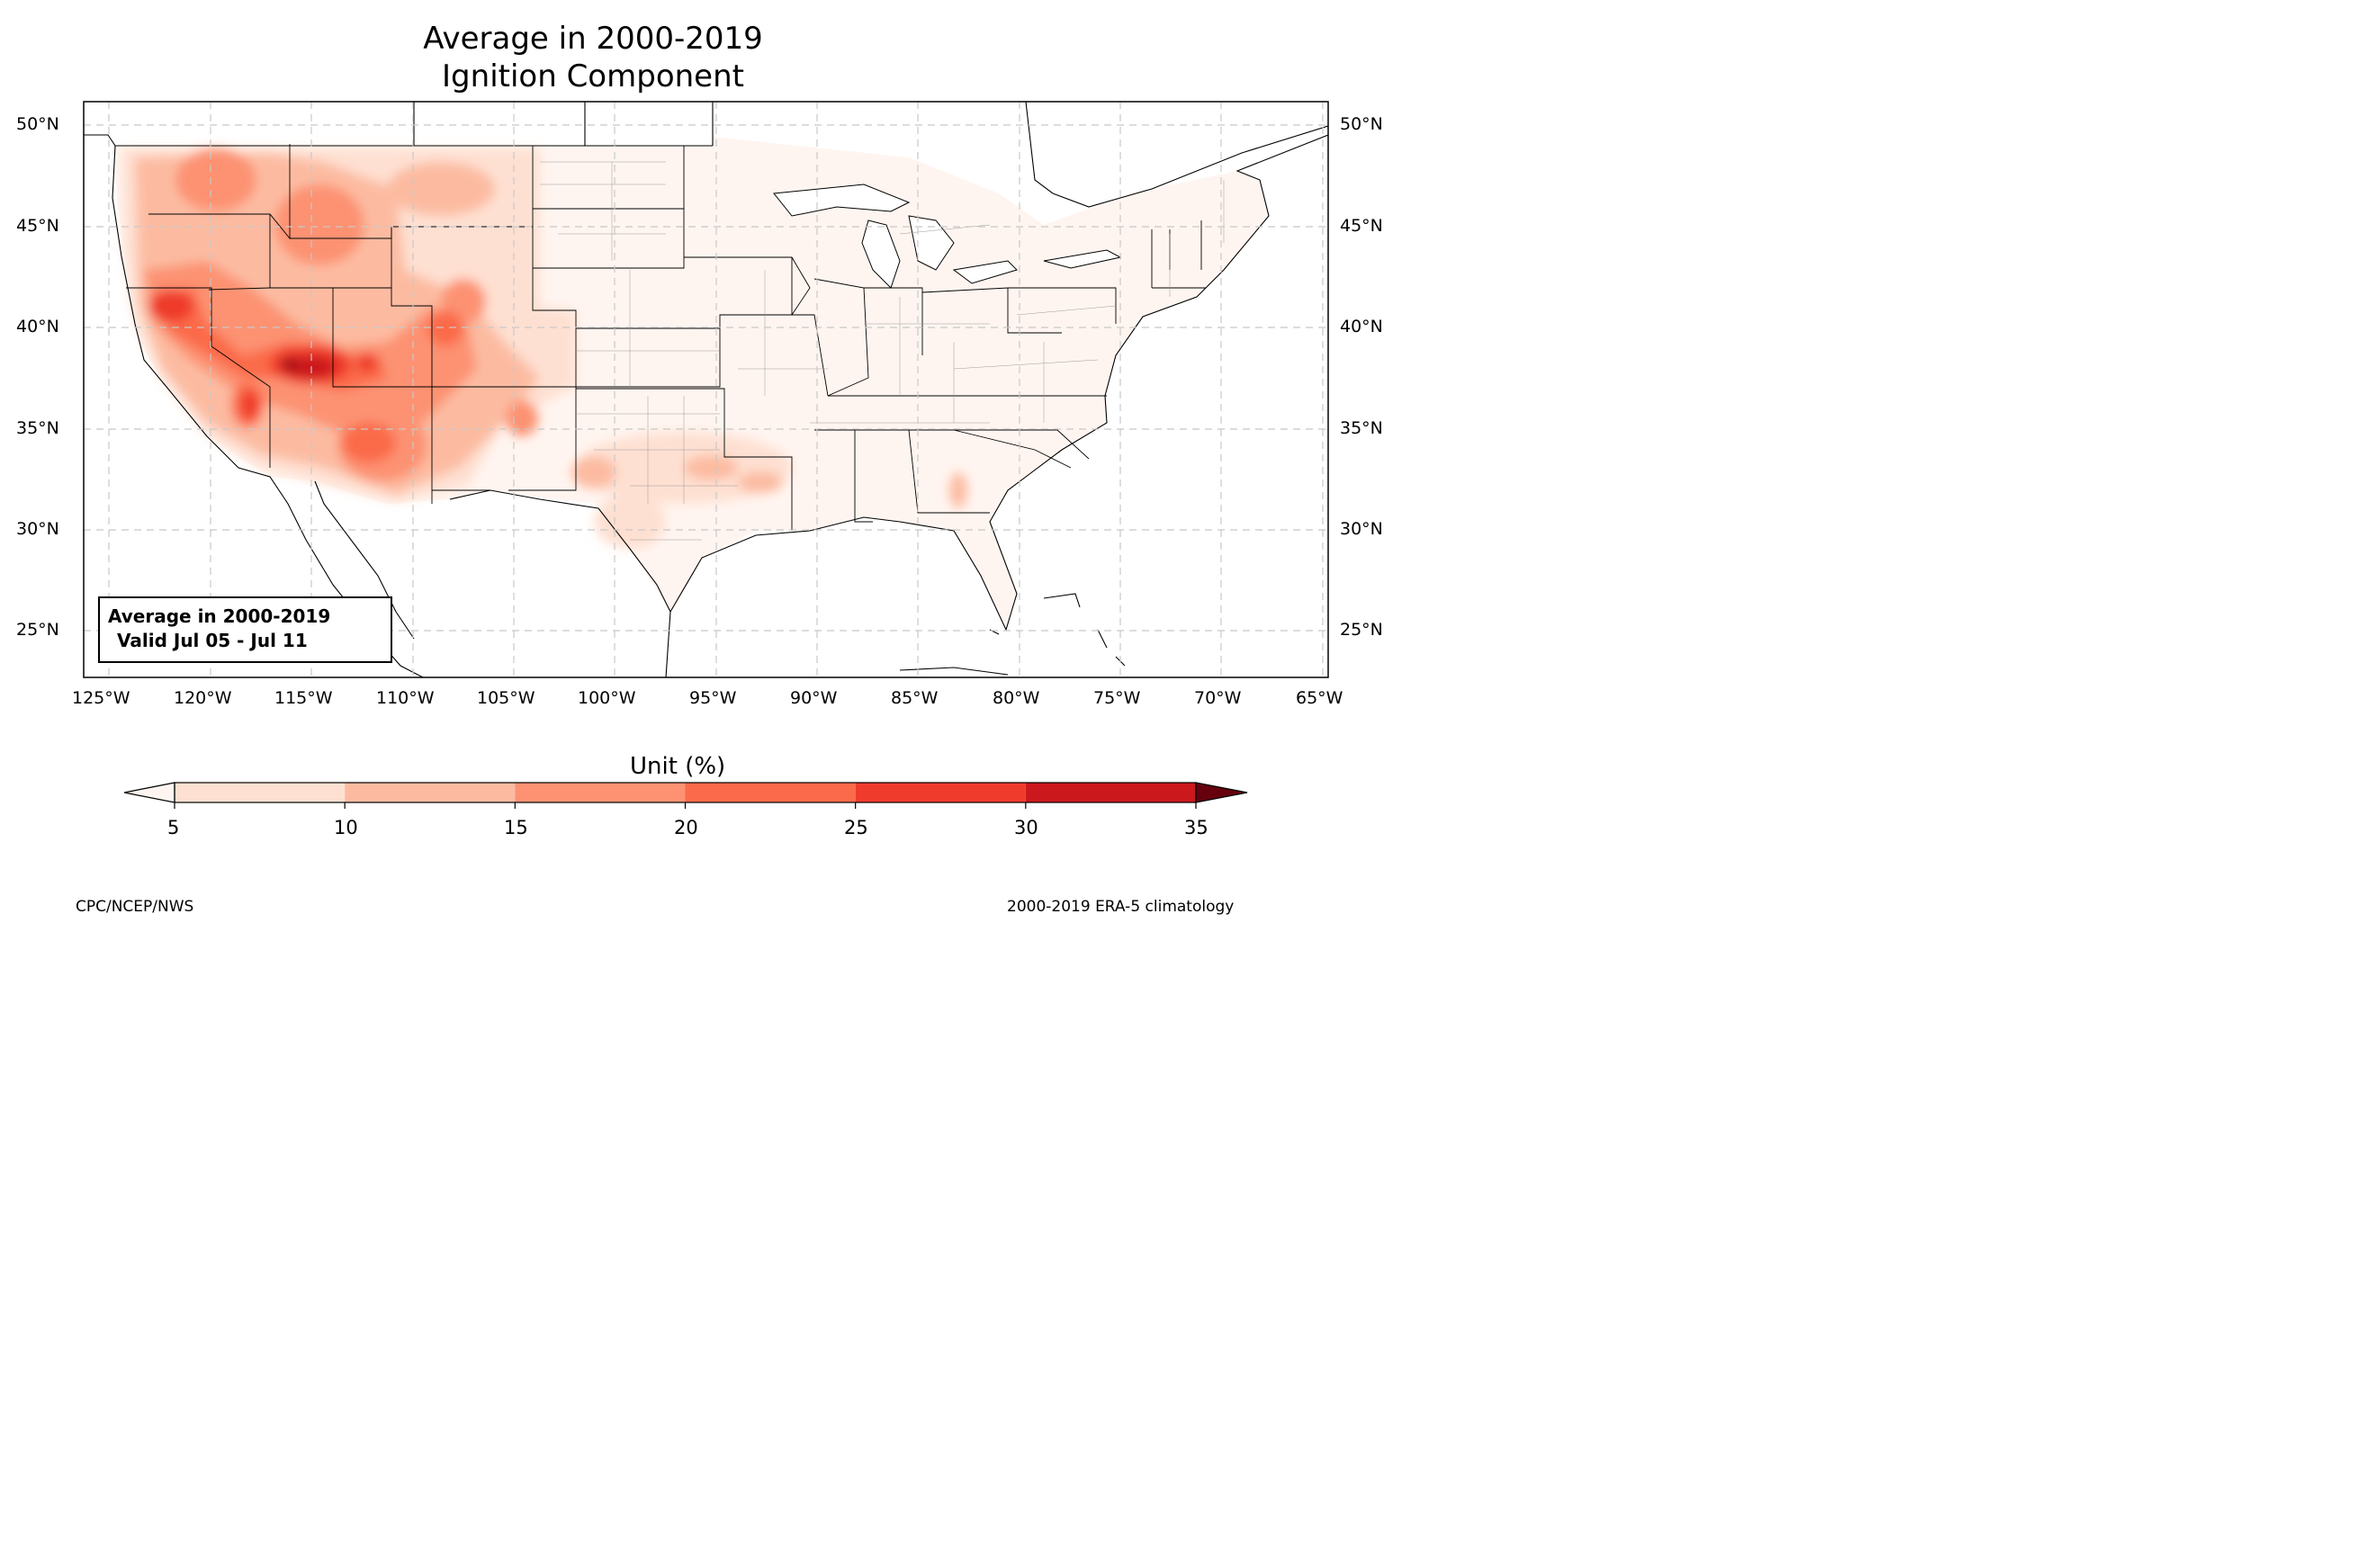 Image resolution: width=2372 pixels, height=1568 pixels. I want to click on county-lines, so click(883, 351).